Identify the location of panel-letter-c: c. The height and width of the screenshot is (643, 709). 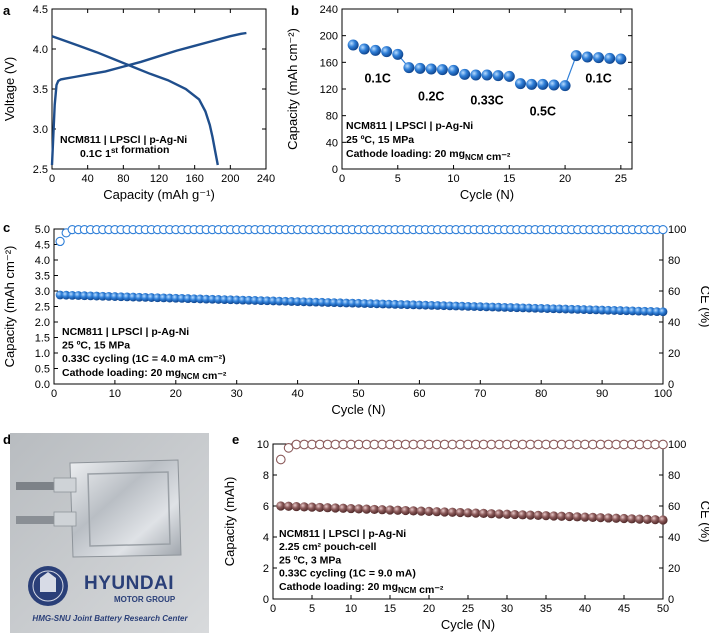
(6, 227).